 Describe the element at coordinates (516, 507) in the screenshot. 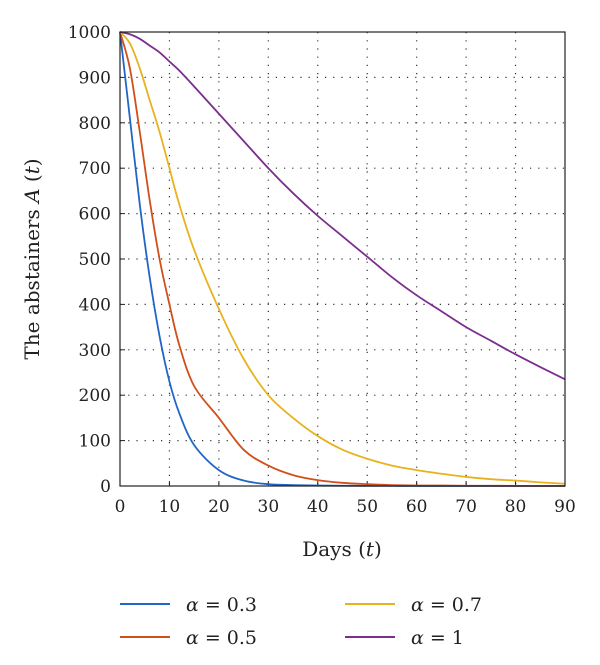

I see `x-tick-label: 80` at that location.